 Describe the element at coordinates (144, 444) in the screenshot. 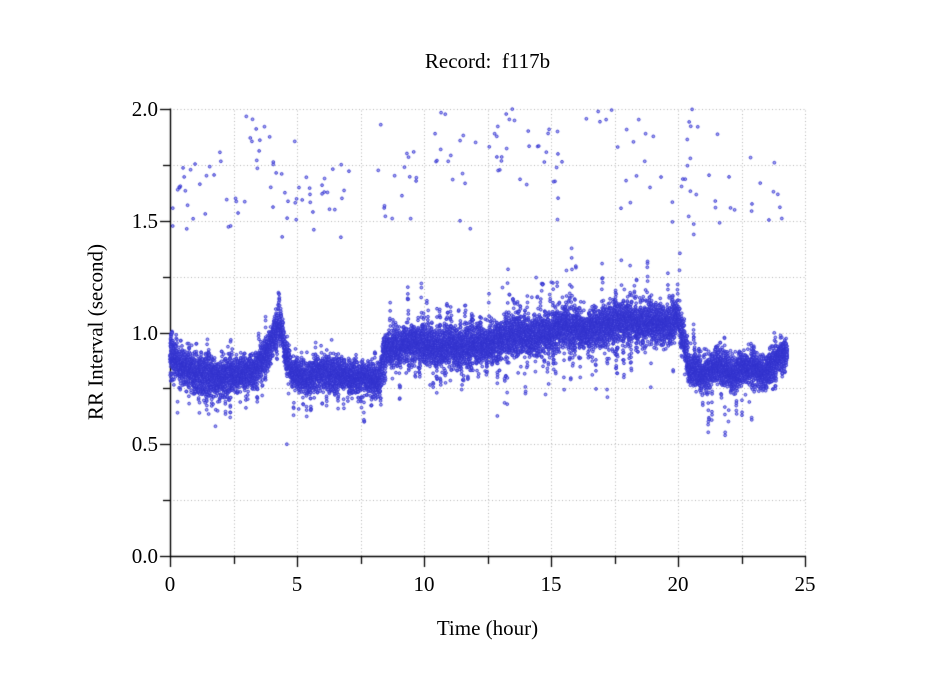

I see `y-axis-tick-label: 0.5` at that location.